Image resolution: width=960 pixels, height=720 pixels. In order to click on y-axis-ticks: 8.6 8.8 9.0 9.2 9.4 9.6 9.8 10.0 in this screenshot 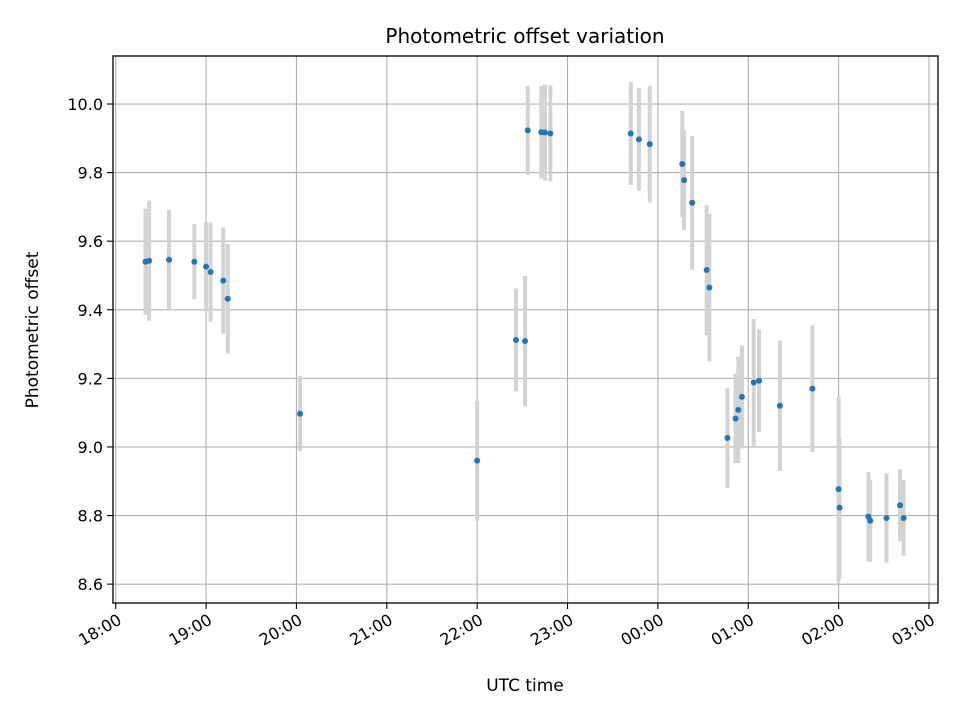, I will do `click(90, 344)`.